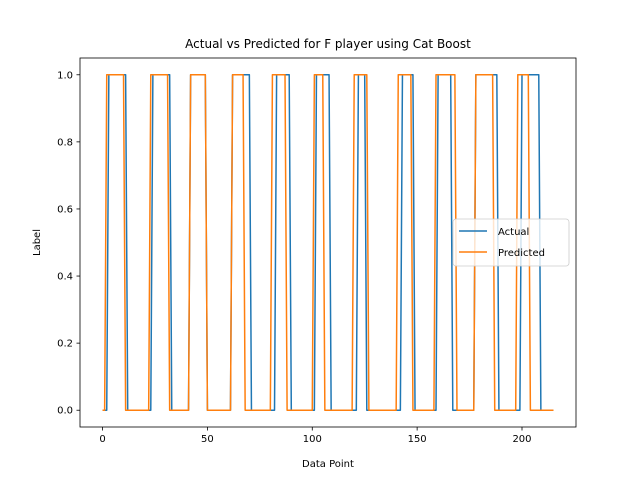 This screenshot has width=640, height=480. What do you see at coordinates (65, 411) in the screenshot?
I see `y-tick-label: 0.0` at bounding box center [65, 411].